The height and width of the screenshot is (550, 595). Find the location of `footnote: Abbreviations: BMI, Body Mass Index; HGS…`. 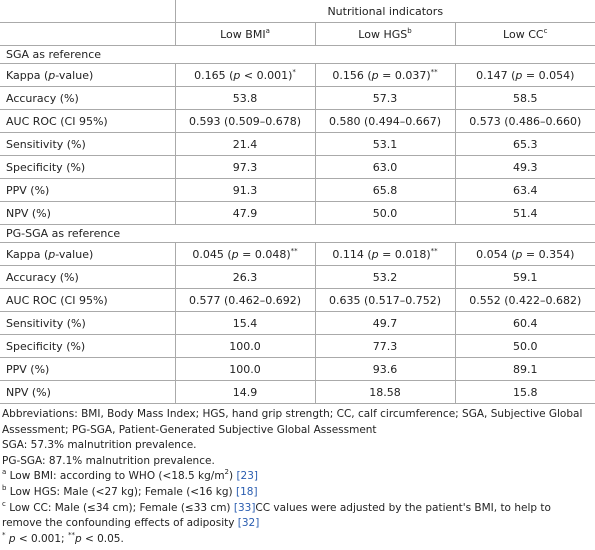

footnote: Abbreviations: BMI, Body Mass Index; HGS… is located at coordinates (292, 422).